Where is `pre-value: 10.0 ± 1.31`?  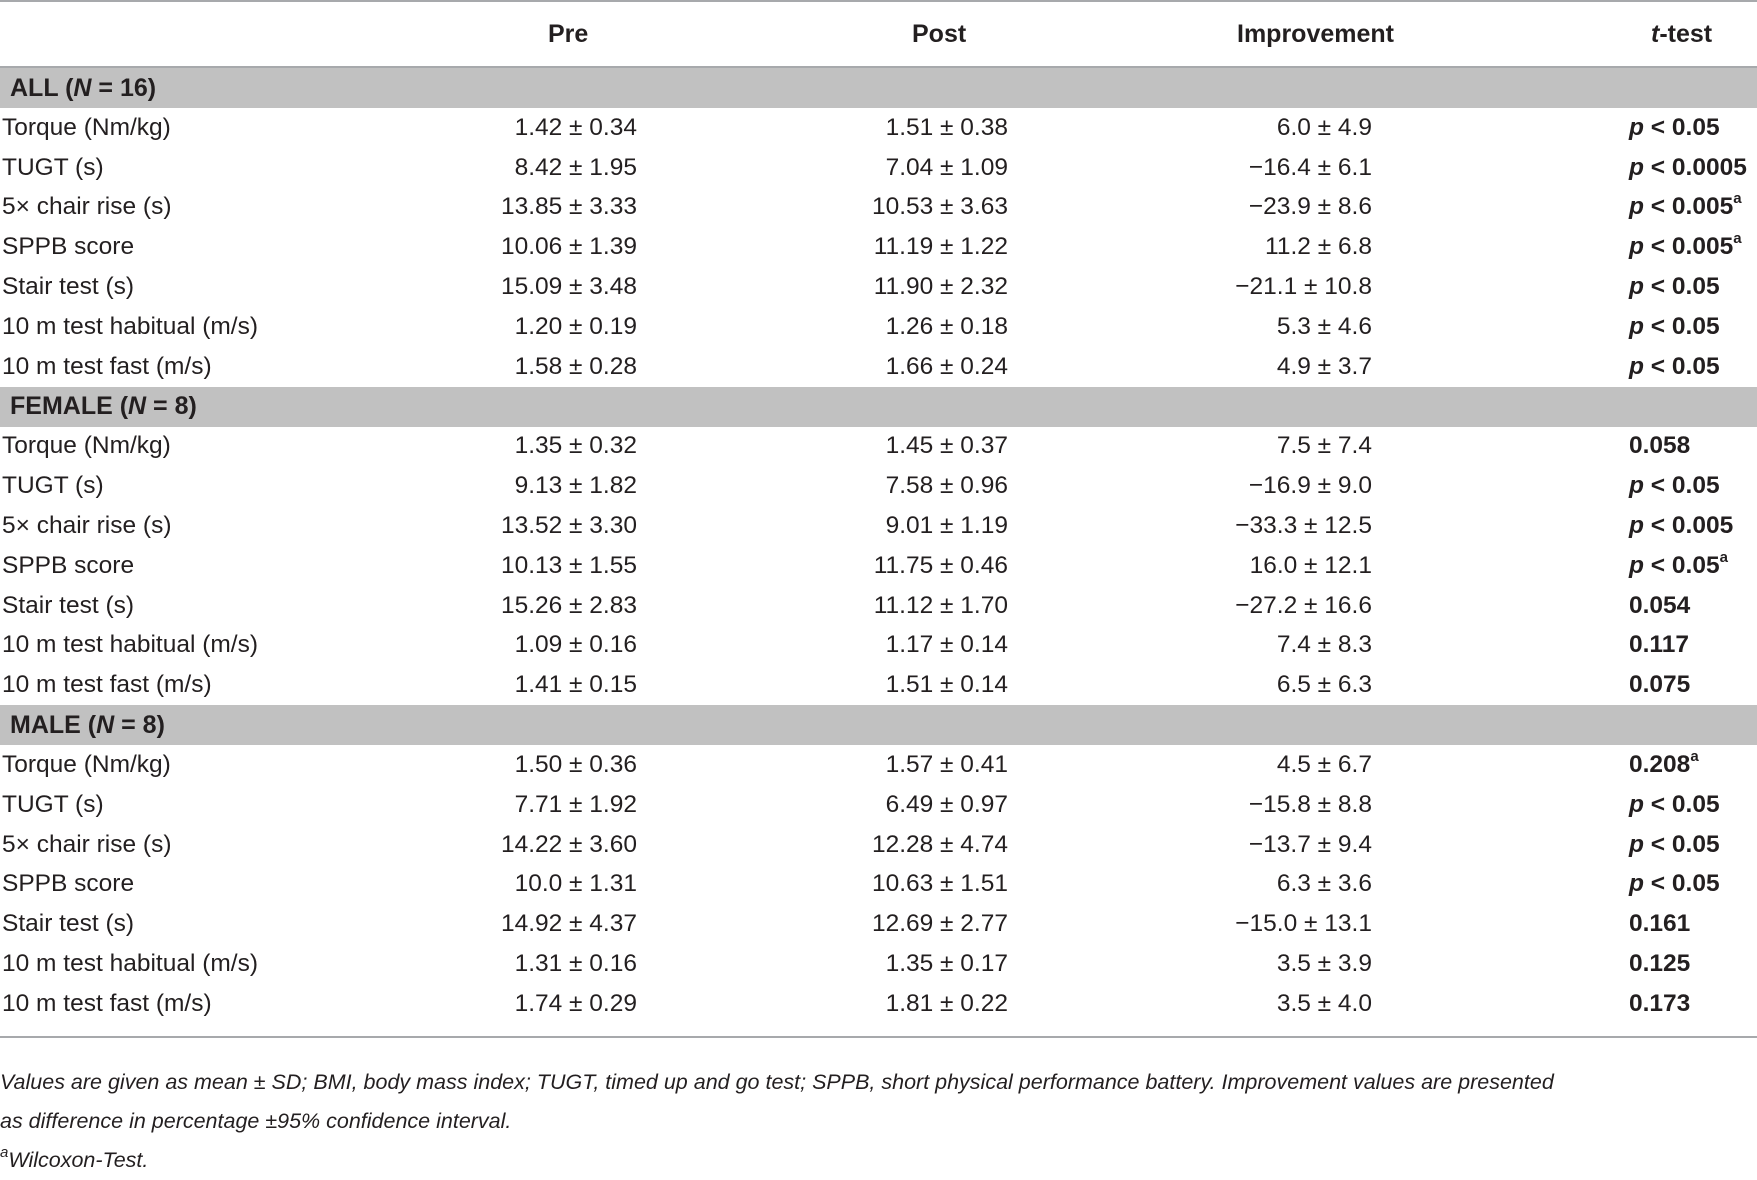 pre-value: 10.0 ± 1.31 is located at coordinates (575, 884).